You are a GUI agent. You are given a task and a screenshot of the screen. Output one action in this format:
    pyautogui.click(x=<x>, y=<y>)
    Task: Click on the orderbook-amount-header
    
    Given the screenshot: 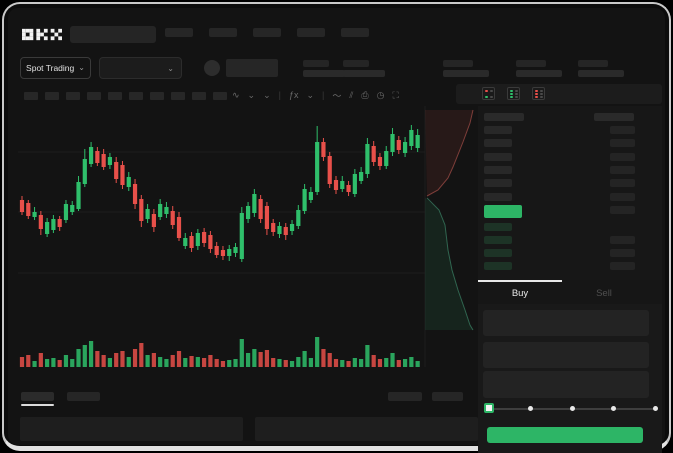 What is the action you would take?
    pyautogui.click(x=614, y=117)
    